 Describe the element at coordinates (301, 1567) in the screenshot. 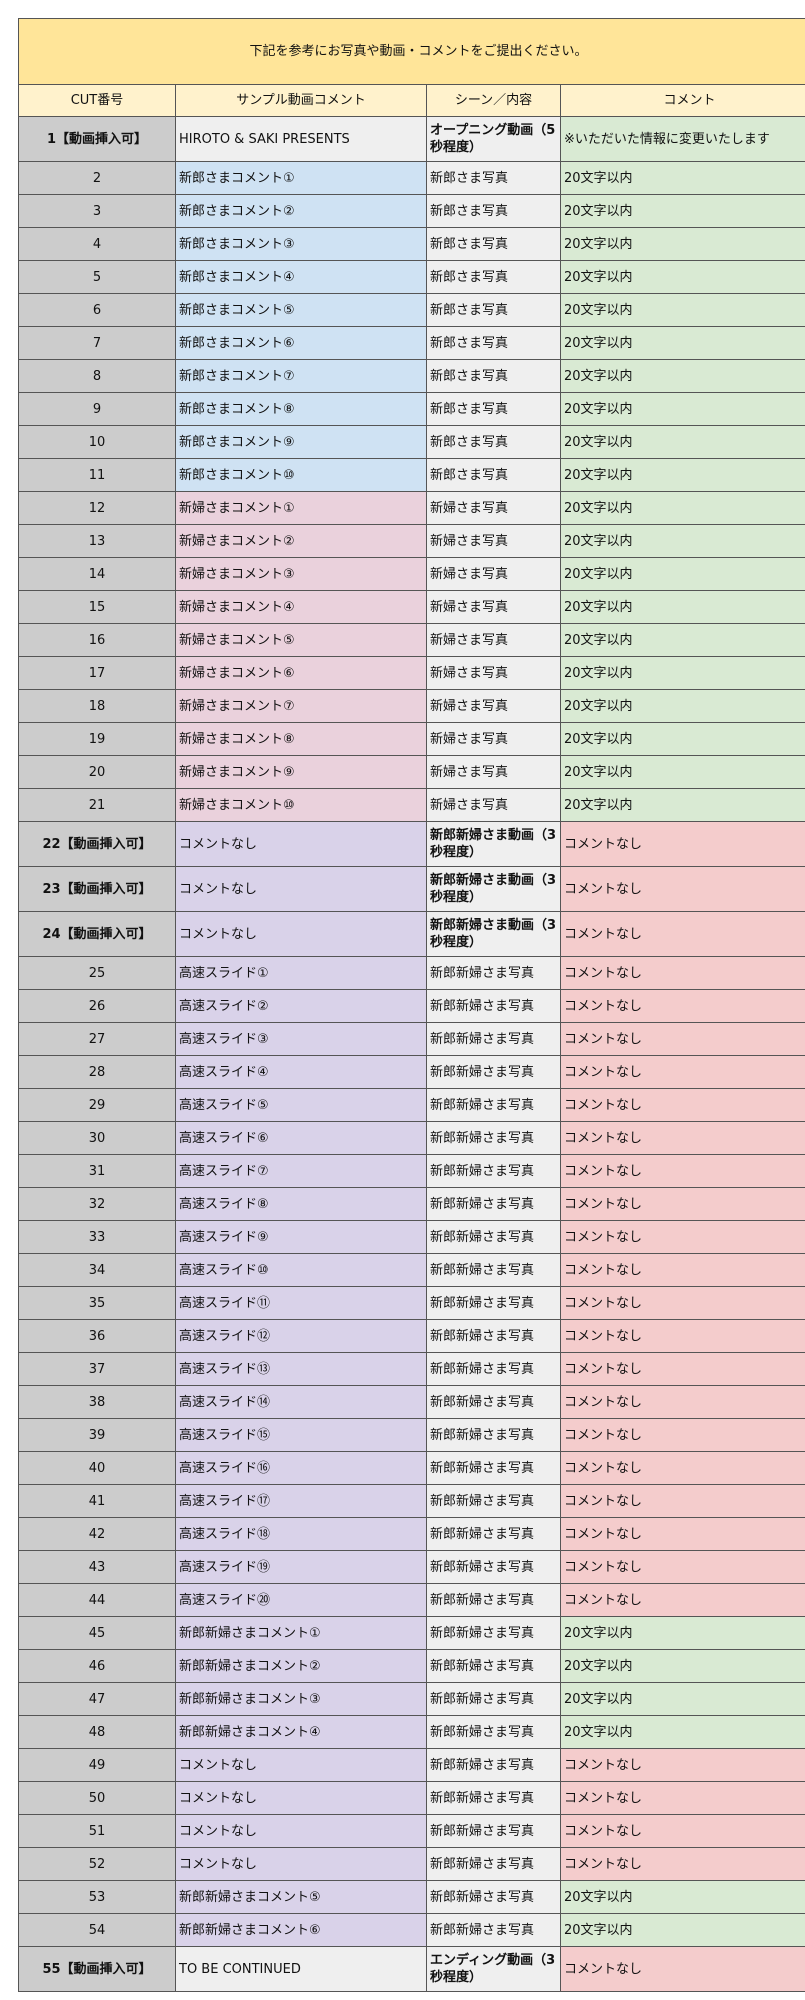

I see `sample-cell: 高速スライド⑲` at that location.